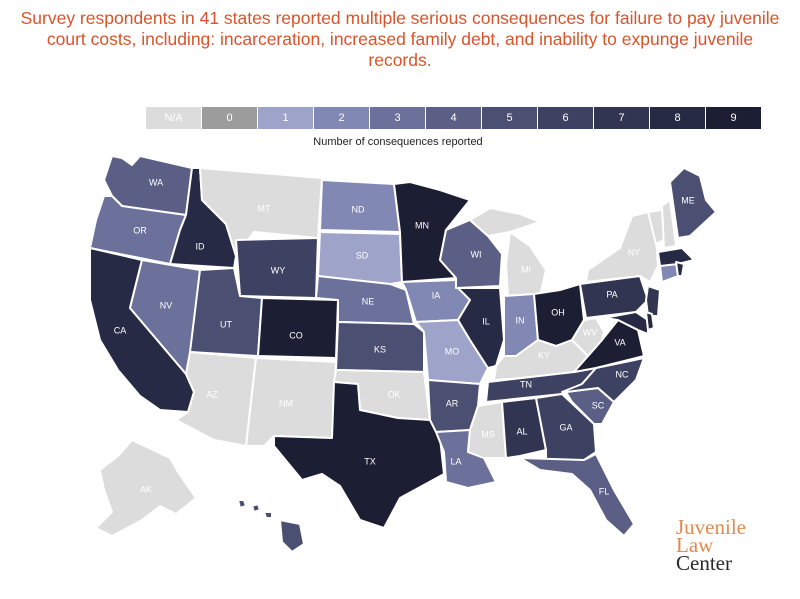  Describe the element at coordinates (734, 118) in the screenshot. I see `legend-cell-9: 9` at that location.